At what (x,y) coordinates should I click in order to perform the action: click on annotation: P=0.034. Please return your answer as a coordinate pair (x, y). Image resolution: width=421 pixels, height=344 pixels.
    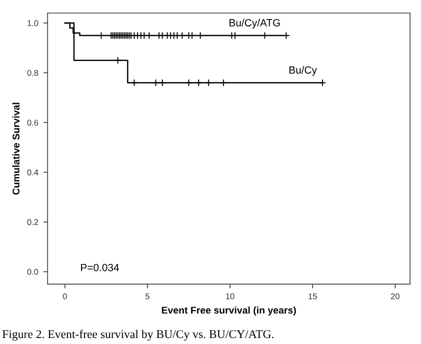
    Looking at the image, I should click on (100, 268).